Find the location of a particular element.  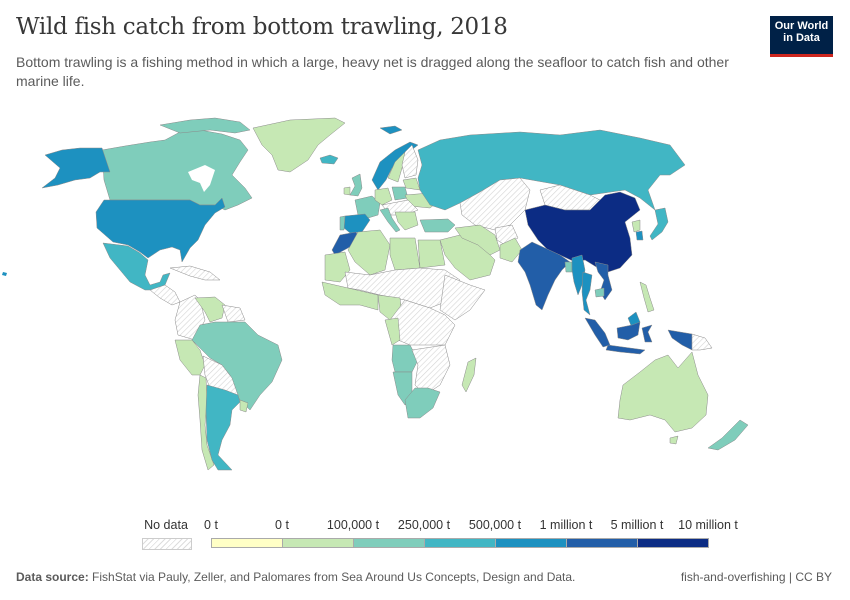

country-south-africa is located at coordinates (422, 403).